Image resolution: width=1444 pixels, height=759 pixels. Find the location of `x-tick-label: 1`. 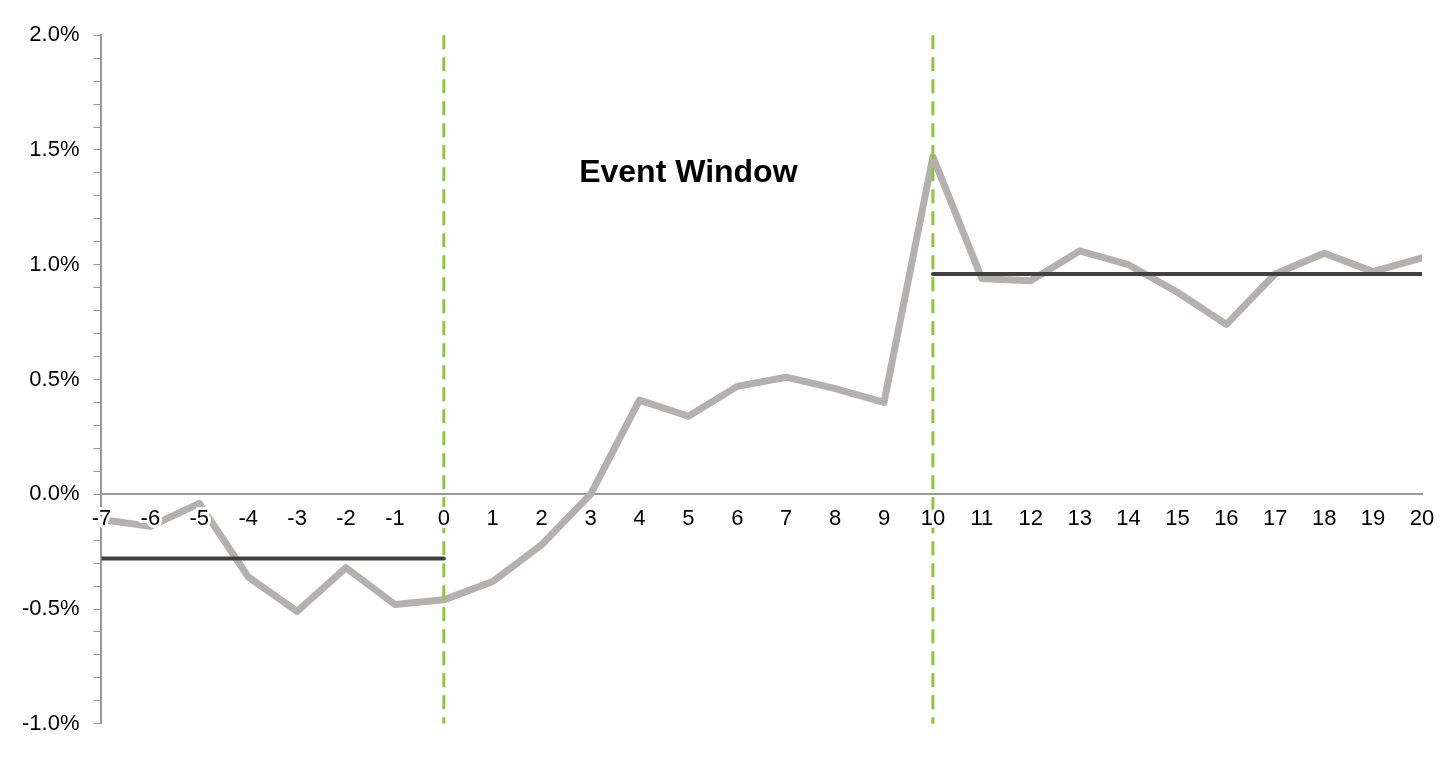

x-tick-label: 1 is located at coordinates (492, 518).